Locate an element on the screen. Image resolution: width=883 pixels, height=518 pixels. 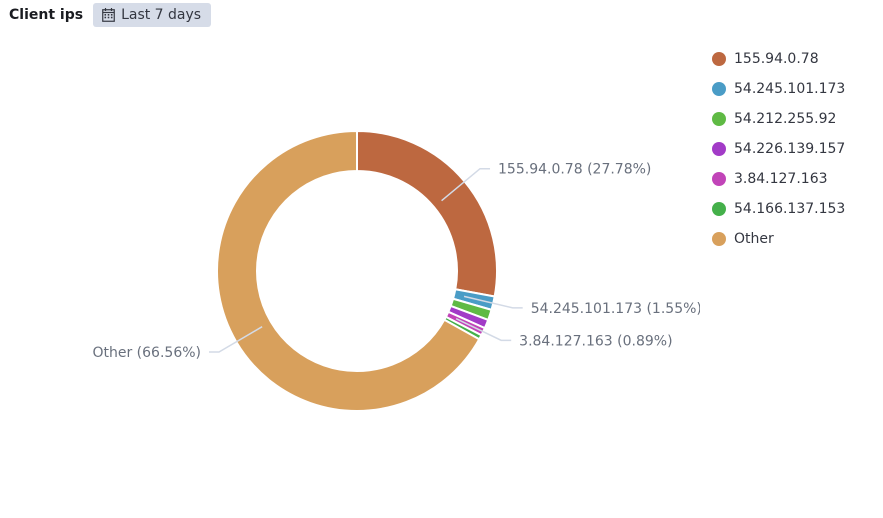
legend-item-54-245-101-173: 54.245.101.173 is located at coordinates (778, 89).